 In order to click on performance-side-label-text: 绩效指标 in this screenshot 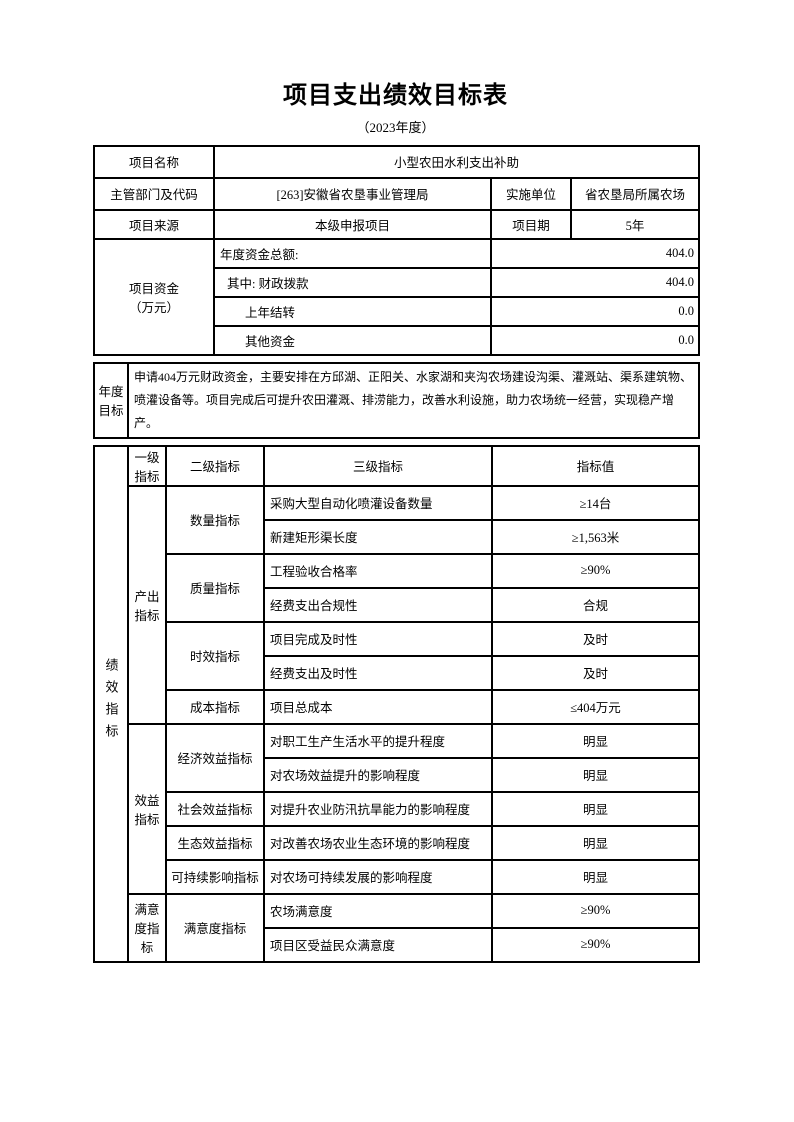, I will do `click(111, 701)`.